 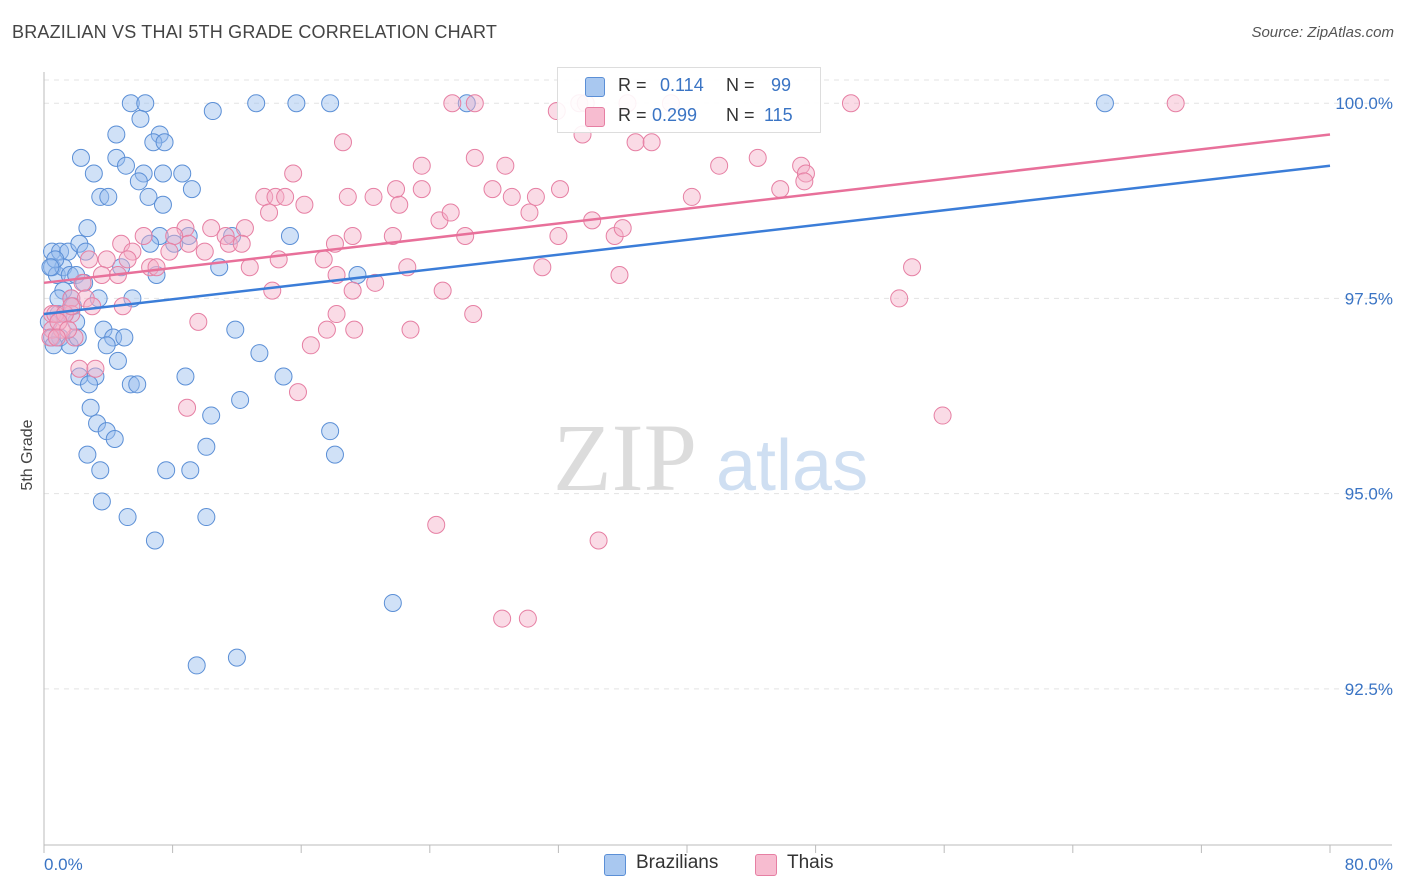 What do you see at coordinates (63, 864) in the screenshot?
I see `x-tick-label-min: 0.0%` at bounding box center [63, 864].